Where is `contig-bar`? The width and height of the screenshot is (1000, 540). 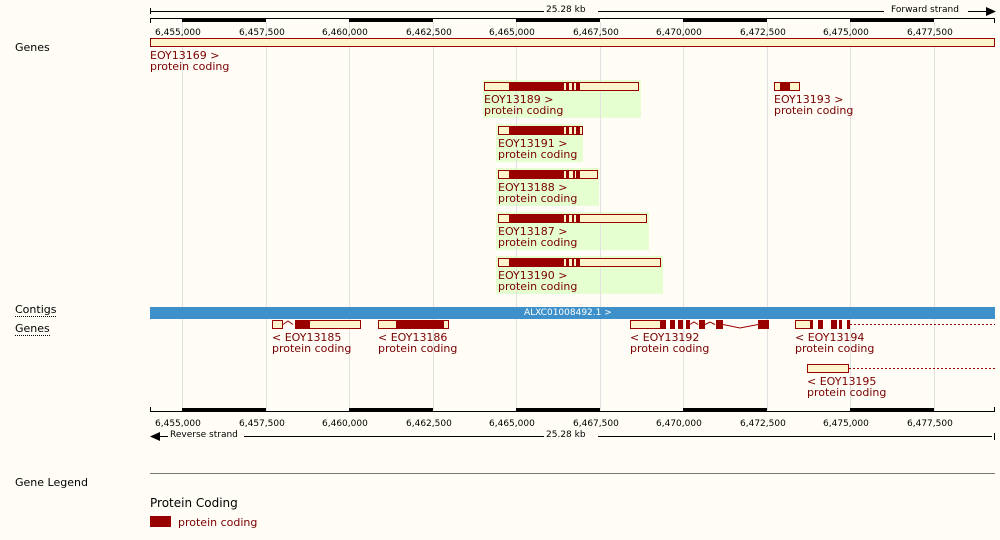 contig-bar is located at coordinates (572, 313).